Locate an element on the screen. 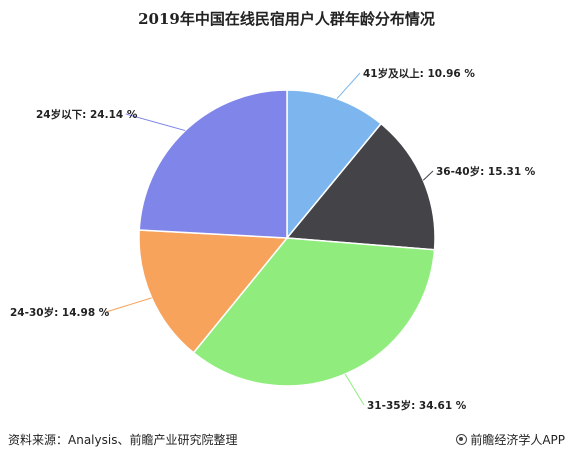 This screenshot has height=456, width=573. brand-text: 前瞻经济学人APP is located at coordinates (517, 440).